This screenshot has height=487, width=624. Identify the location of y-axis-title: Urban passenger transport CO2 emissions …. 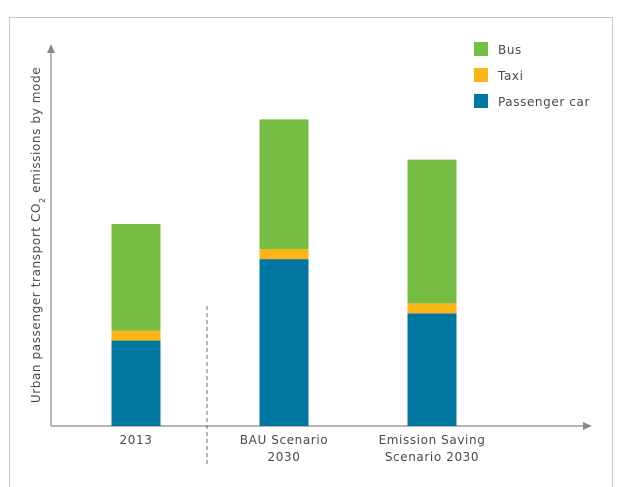
(38, 235).